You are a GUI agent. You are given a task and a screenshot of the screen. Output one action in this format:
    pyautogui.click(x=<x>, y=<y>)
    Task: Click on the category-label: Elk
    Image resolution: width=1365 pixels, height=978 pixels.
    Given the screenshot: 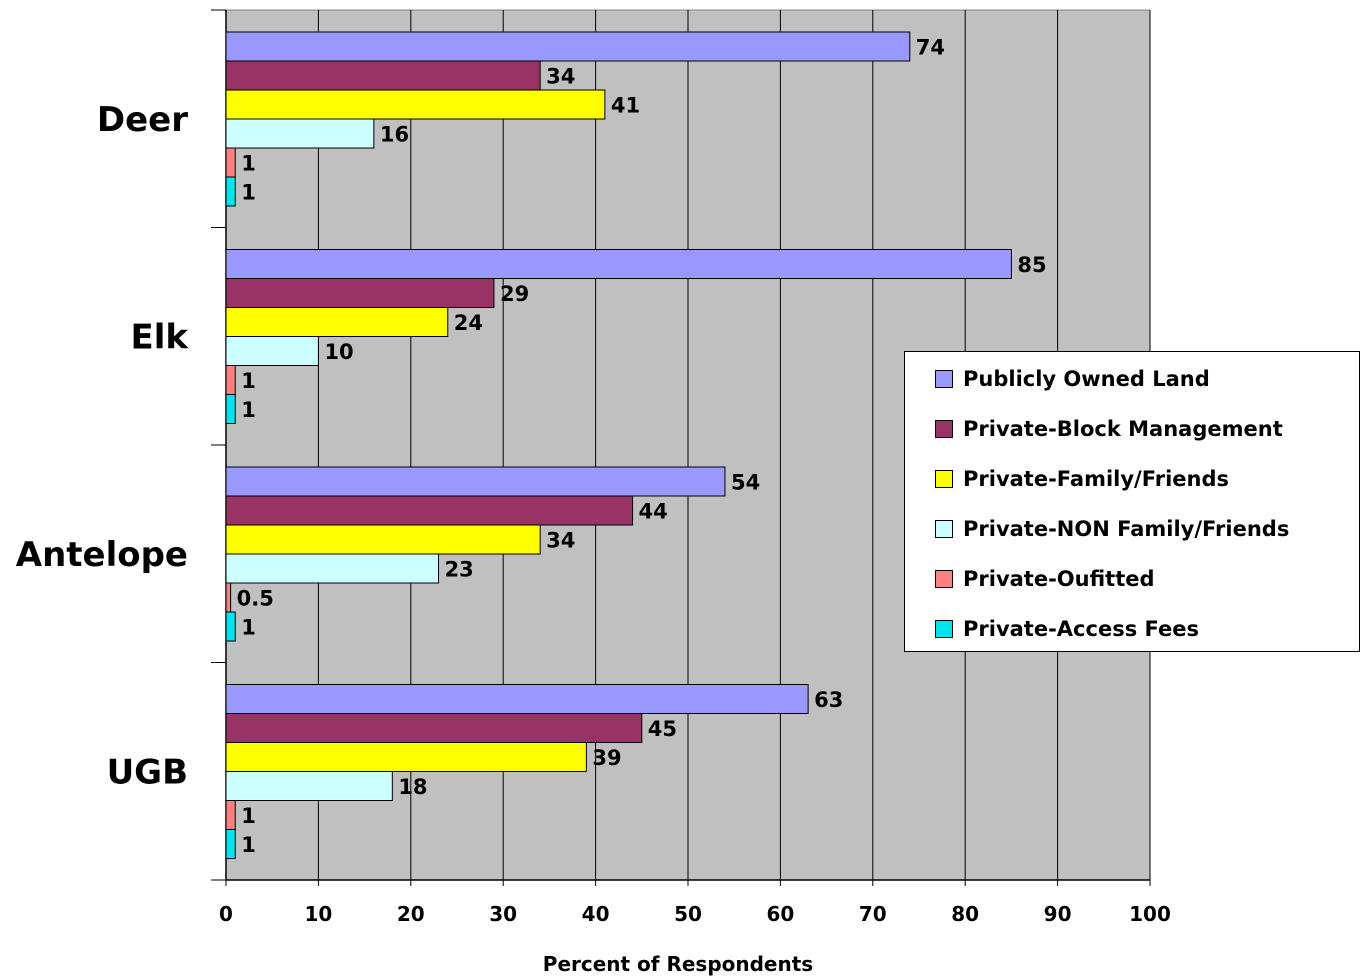 What is the action you would take?
    pyautogui.click(x=160, y=337)
    